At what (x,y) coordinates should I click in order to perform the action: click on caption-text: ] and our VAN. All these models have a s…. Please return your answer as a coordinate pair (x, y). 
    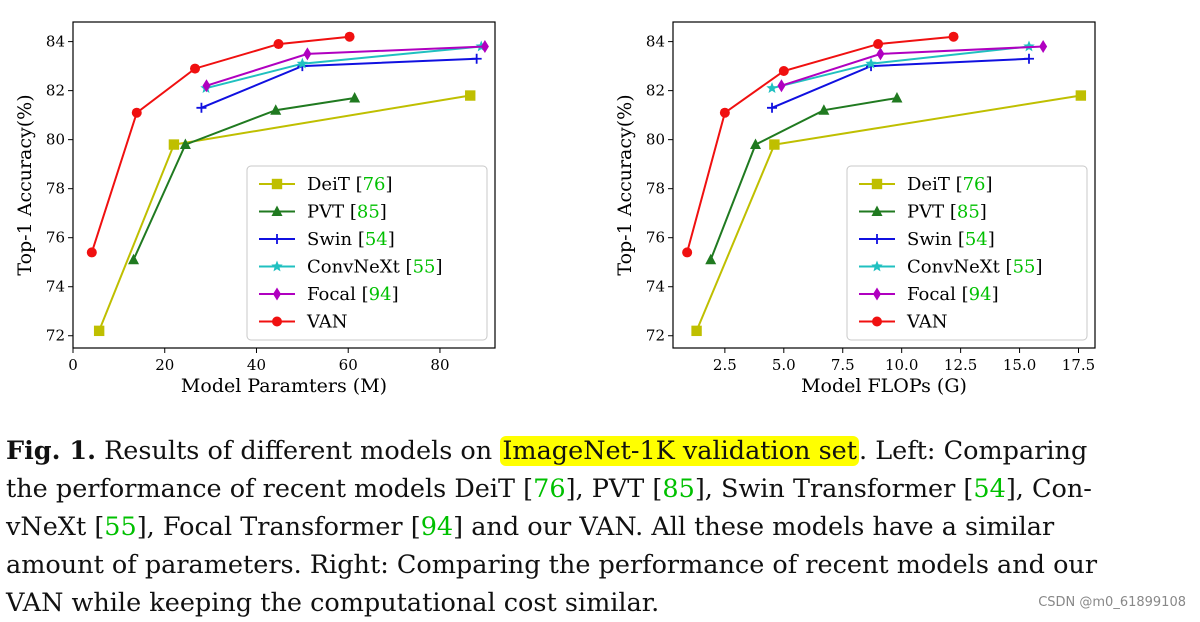
    Looking at the image, I should click on (754, 527).